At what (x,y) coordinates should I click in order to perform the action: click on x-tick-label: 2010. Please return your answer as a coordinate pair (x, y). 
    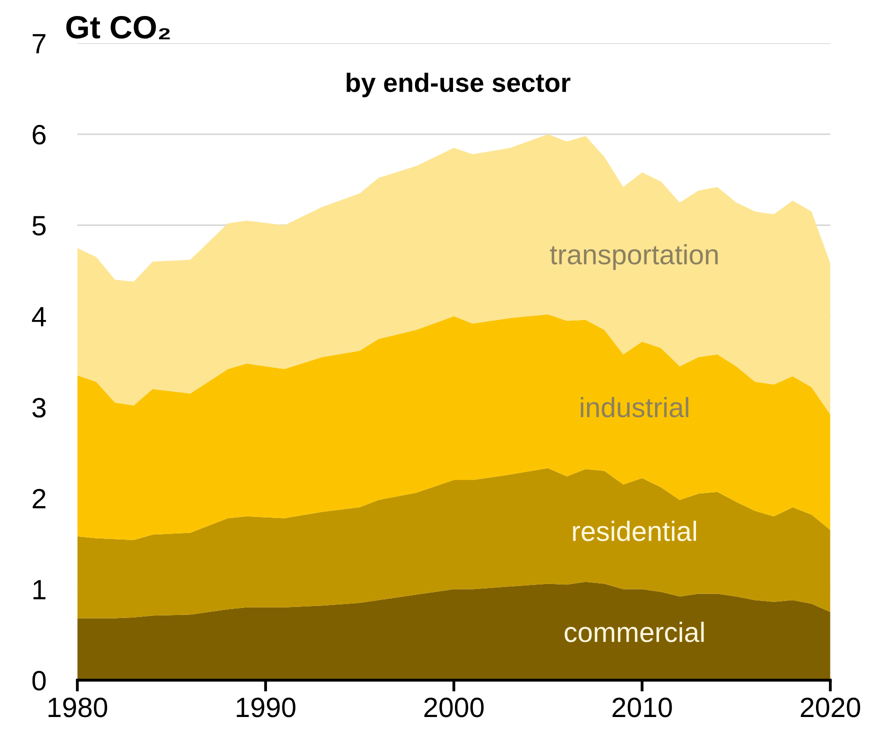
    Looking at the image, I should click on (642, 708).